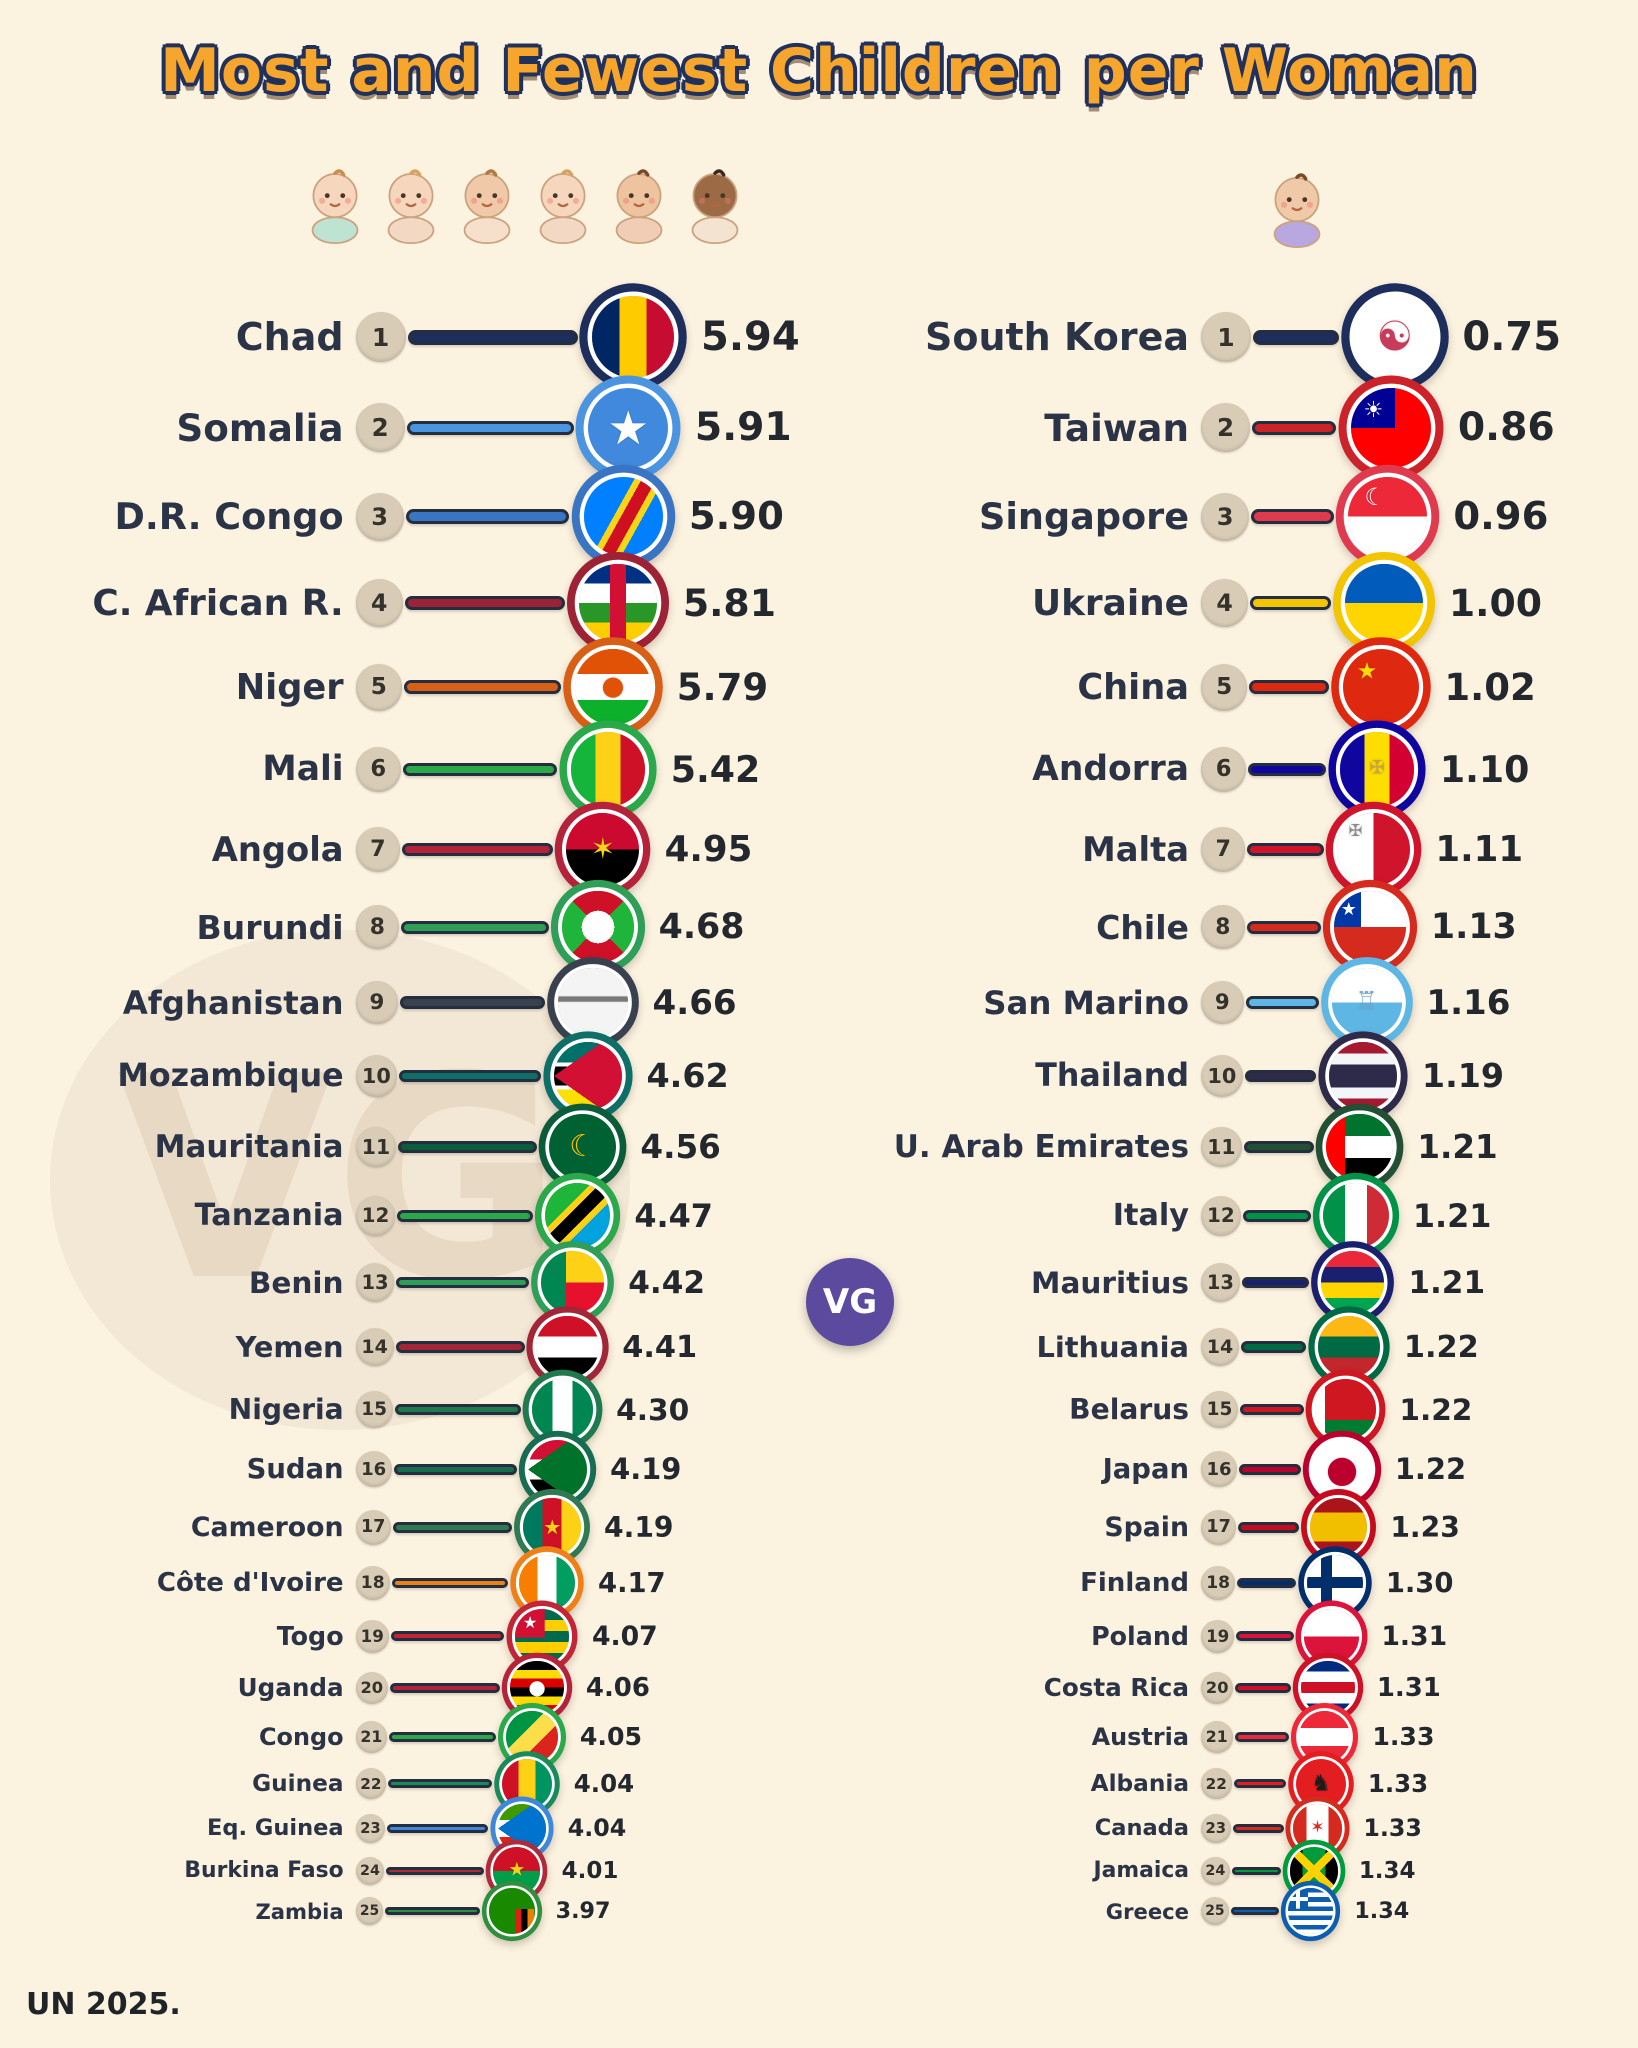 This screenshot has width=1638, height=2048. Describe the element at coordinates (750, 337) in the screenshot. I see `value-label: 5.94` at that location.